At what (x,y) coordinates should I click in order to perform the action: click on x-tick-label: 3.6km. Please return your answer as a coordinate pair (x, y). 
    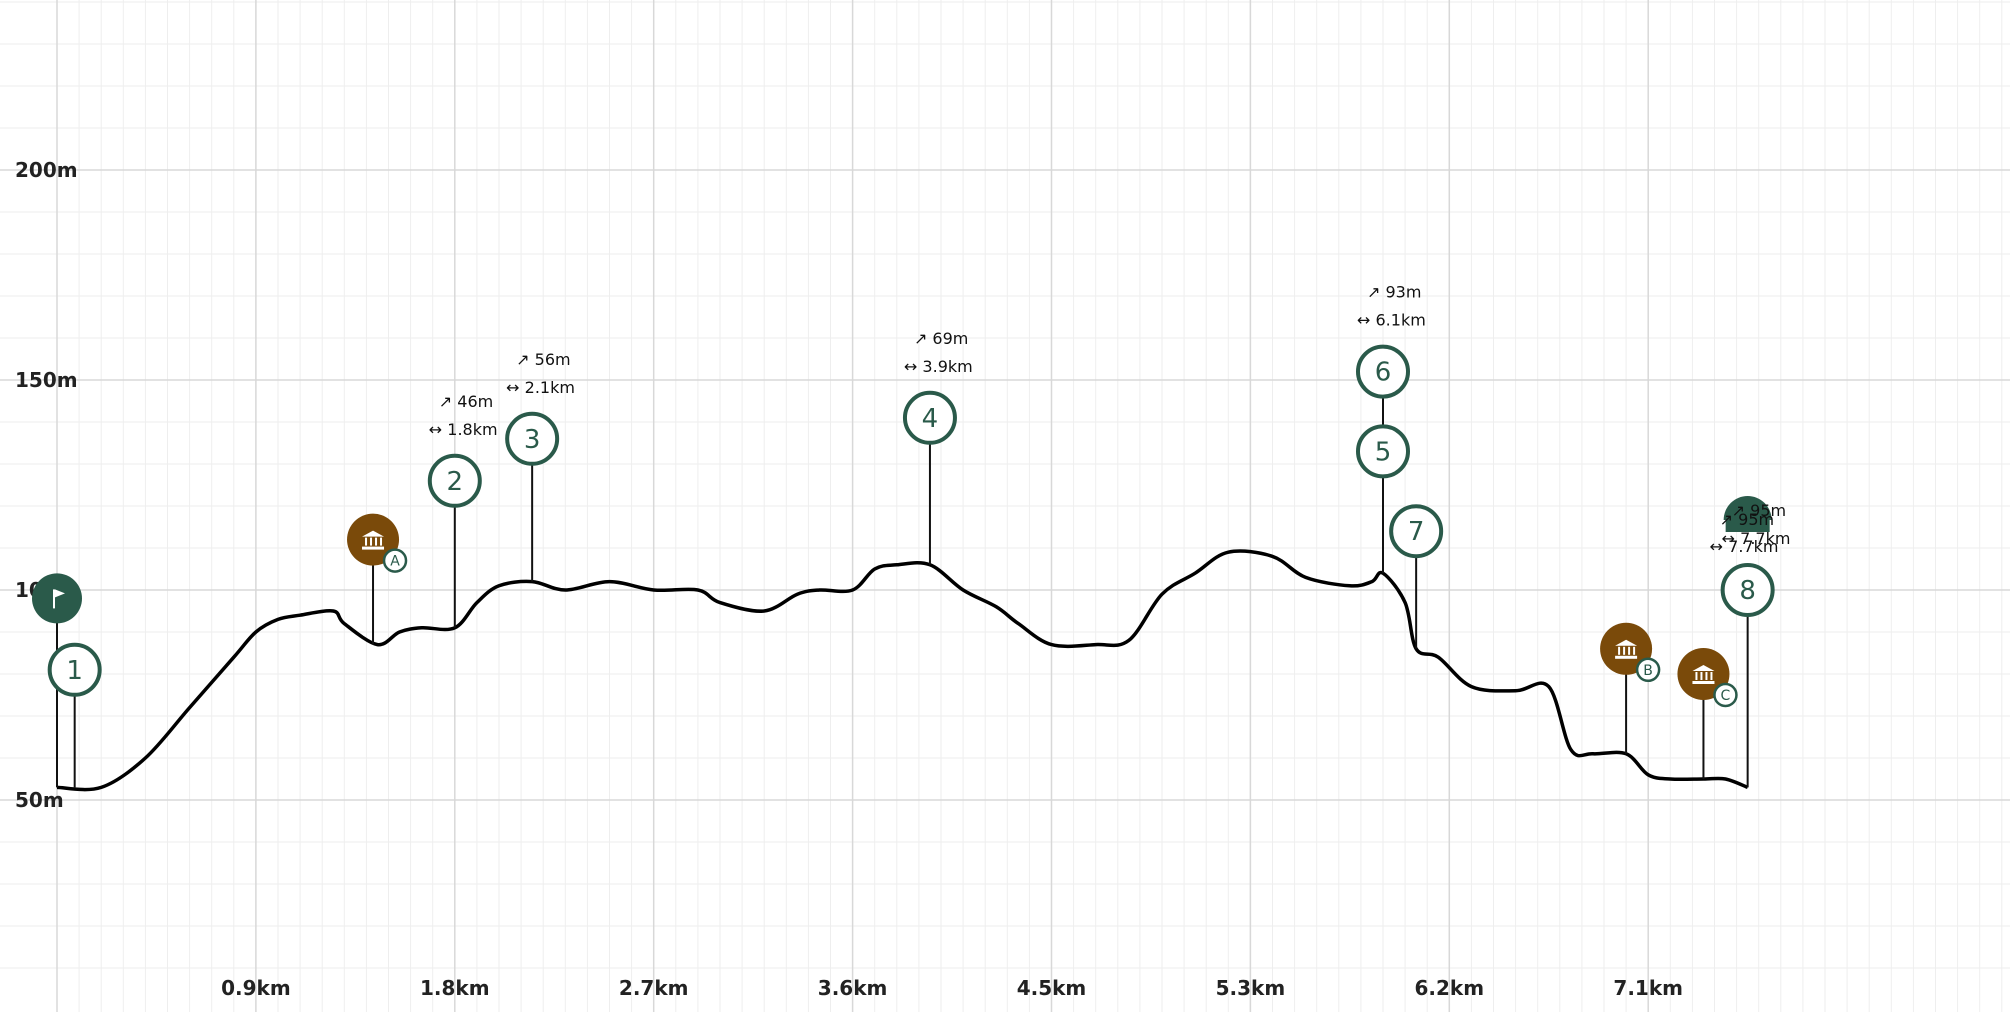
    Looking at the image, I should click on (853, 988).